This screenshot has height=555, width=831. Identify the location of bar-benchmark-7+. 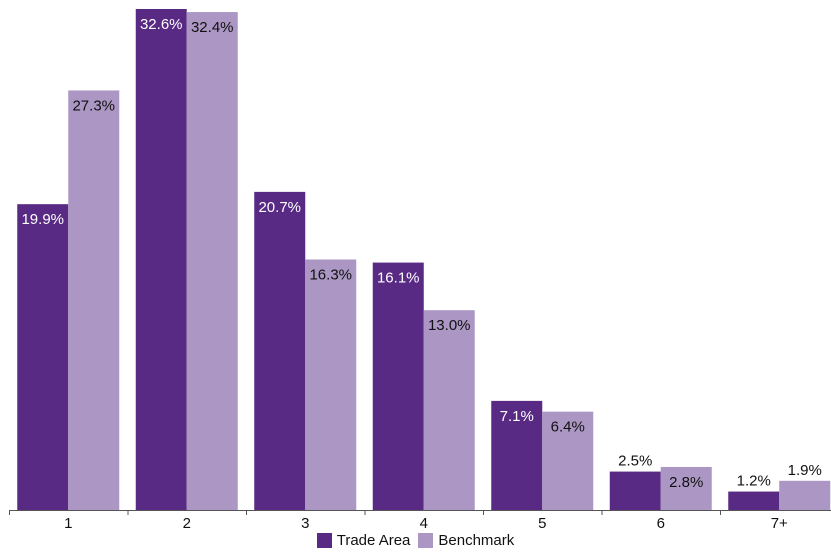
(805, 495).